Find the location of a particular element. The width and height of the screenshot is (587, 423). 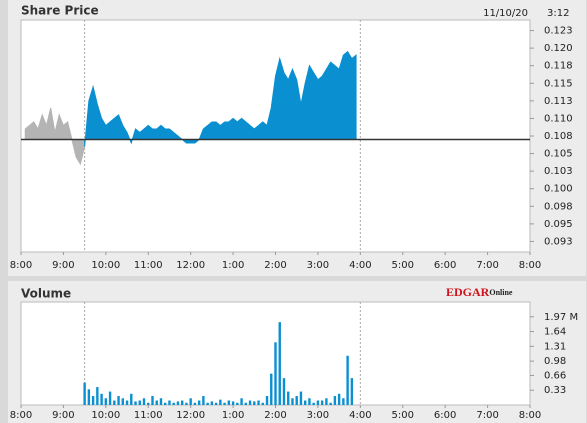

x-tick-label: 12:00 is located at coordinates (190, 415).